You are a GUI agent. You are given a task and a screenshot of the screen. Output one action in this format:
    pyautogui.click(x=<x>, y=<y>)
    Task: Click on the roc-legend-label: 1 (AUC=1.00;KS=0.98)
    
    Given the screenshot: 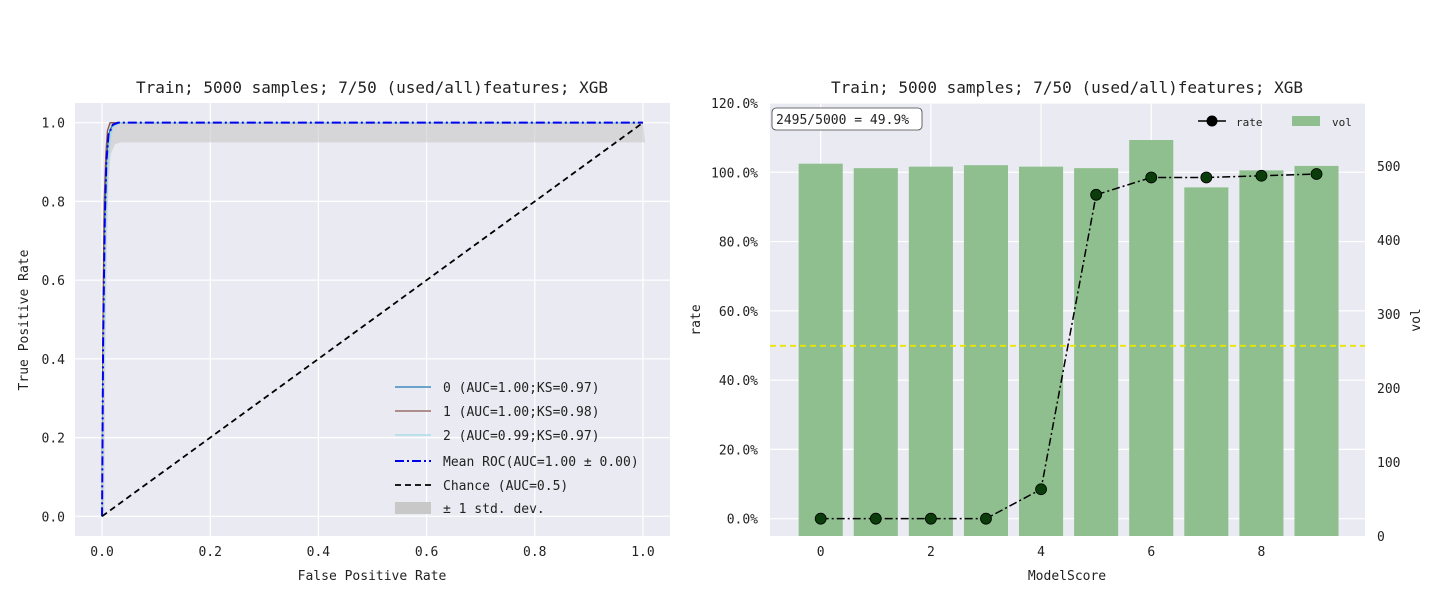 What is the action you would take?
    pyautogui.click(x=521, y=412)
    